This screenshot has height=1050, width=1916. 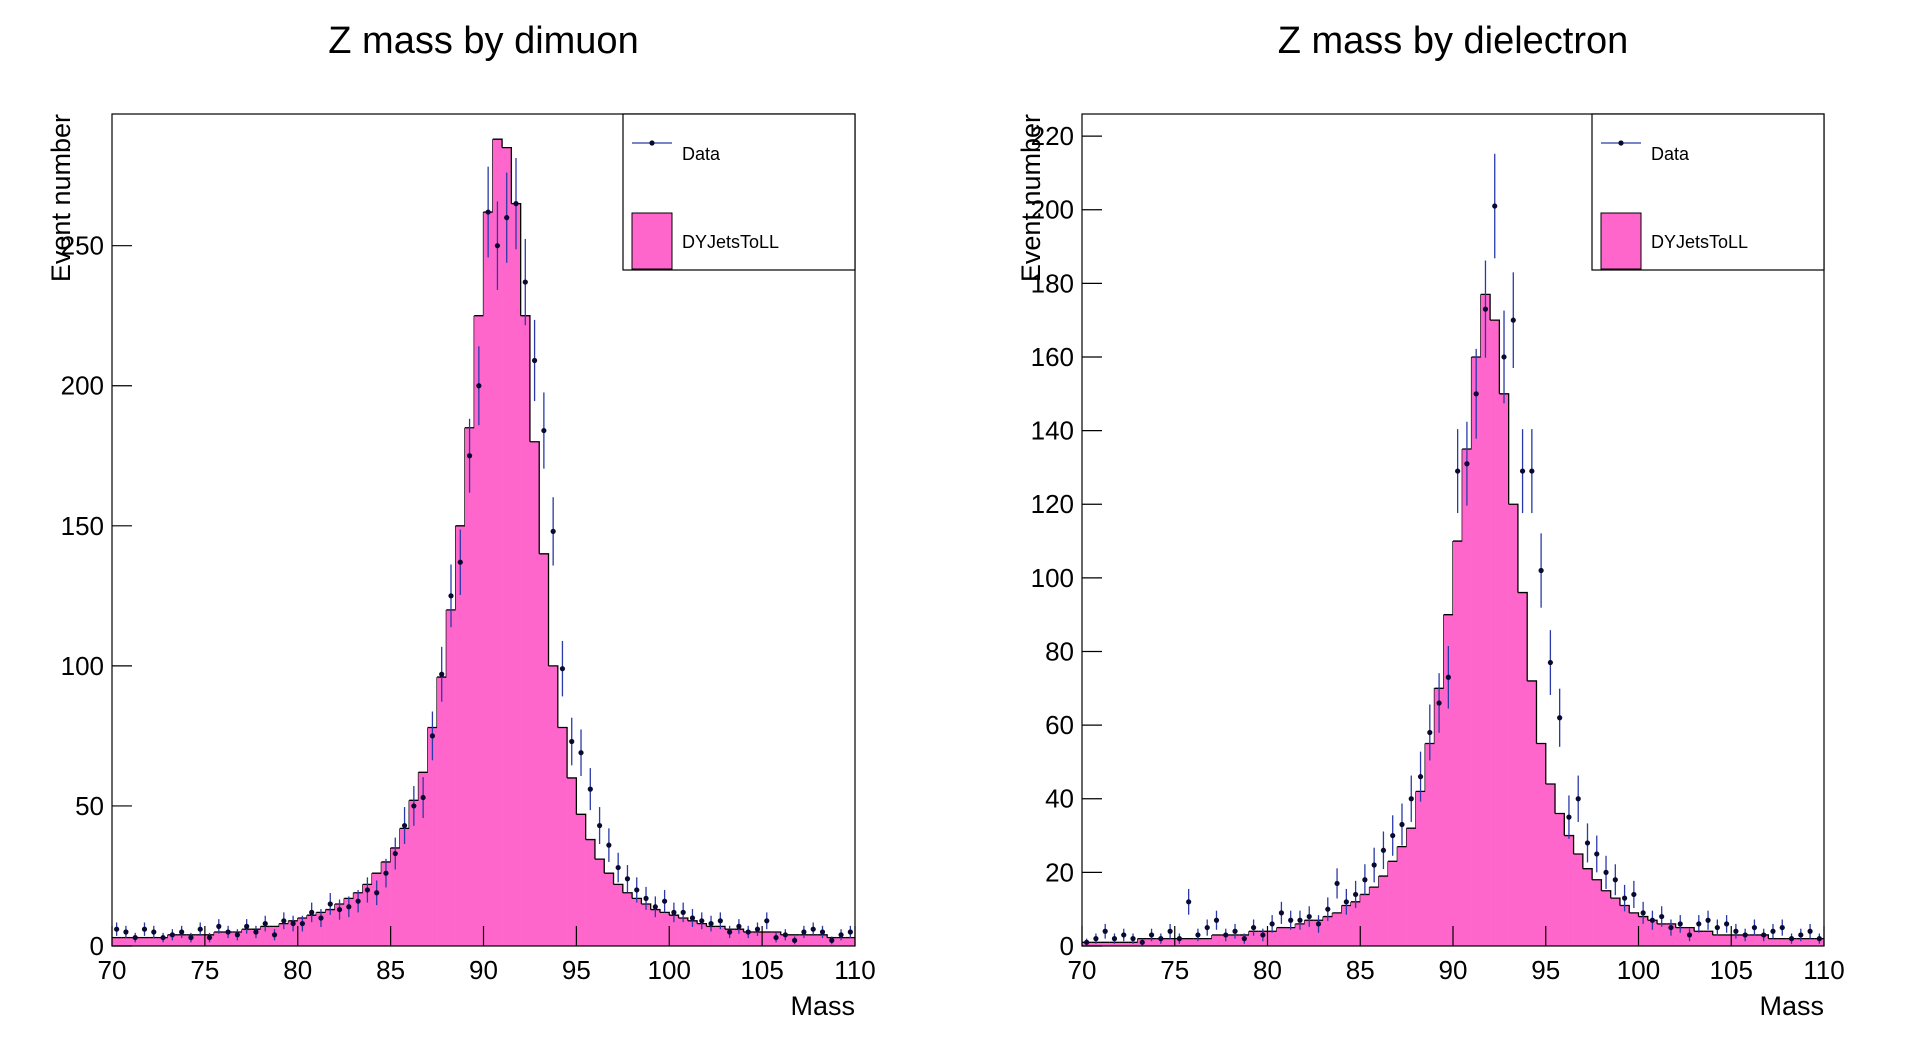 I want to click on y-tick-label: 50, so click(x=89, y=806).